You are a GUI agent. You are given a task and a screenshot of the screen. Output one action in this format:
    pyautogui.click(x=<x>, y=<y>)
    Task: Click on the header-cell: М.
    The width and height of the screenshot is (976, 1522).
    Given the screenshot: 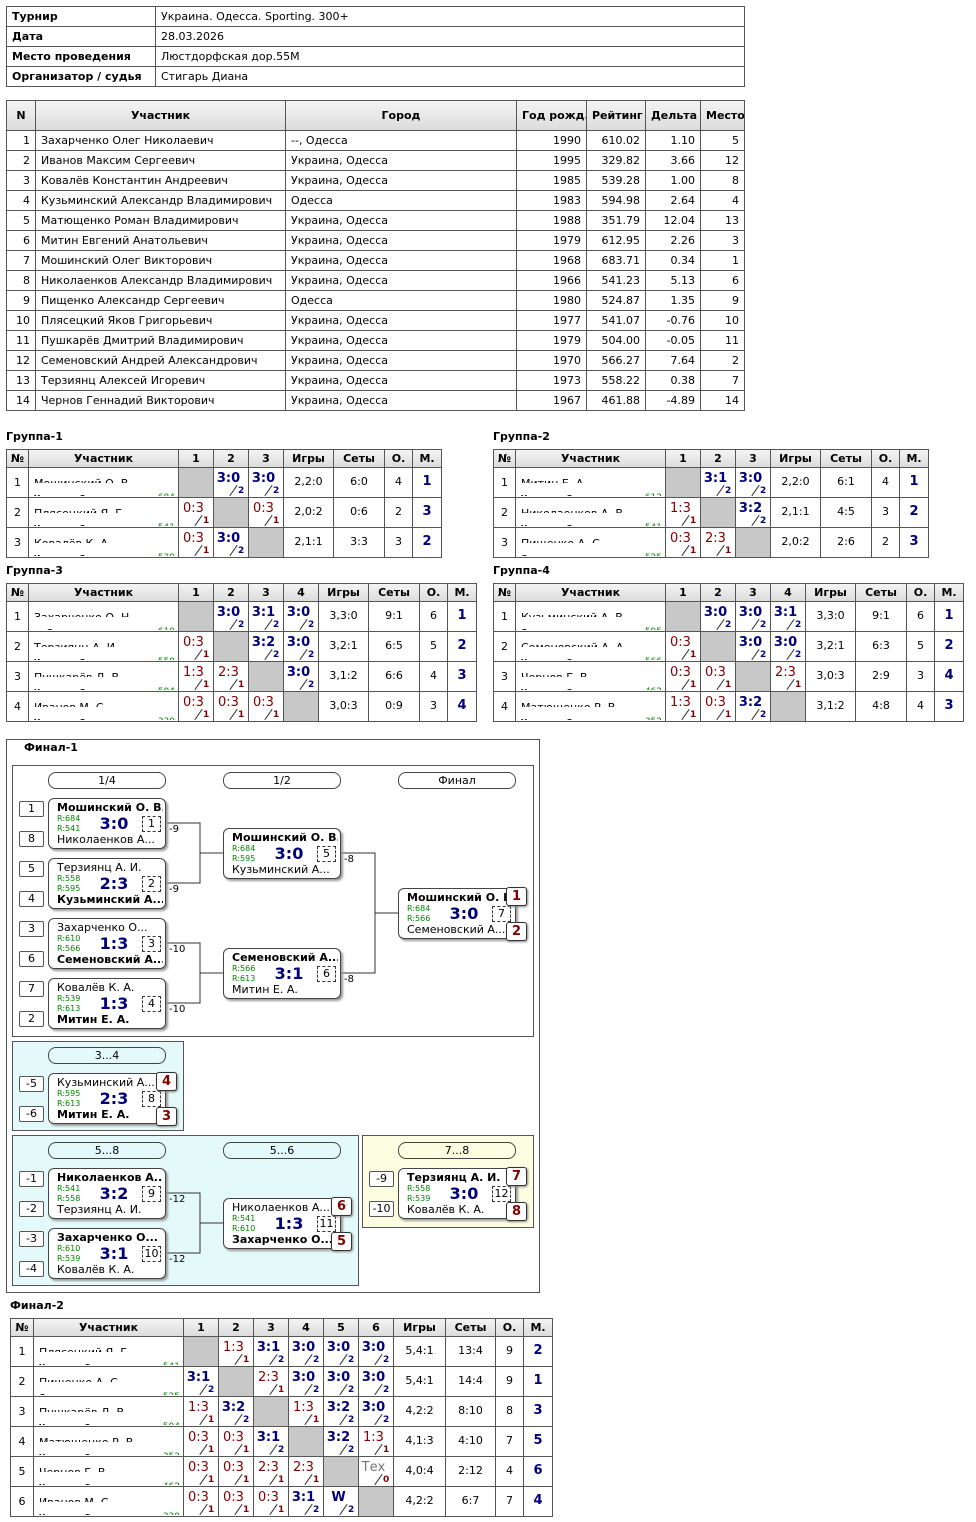 What is the action you would take?
    pyautogui.click(x=949, y=592)
    